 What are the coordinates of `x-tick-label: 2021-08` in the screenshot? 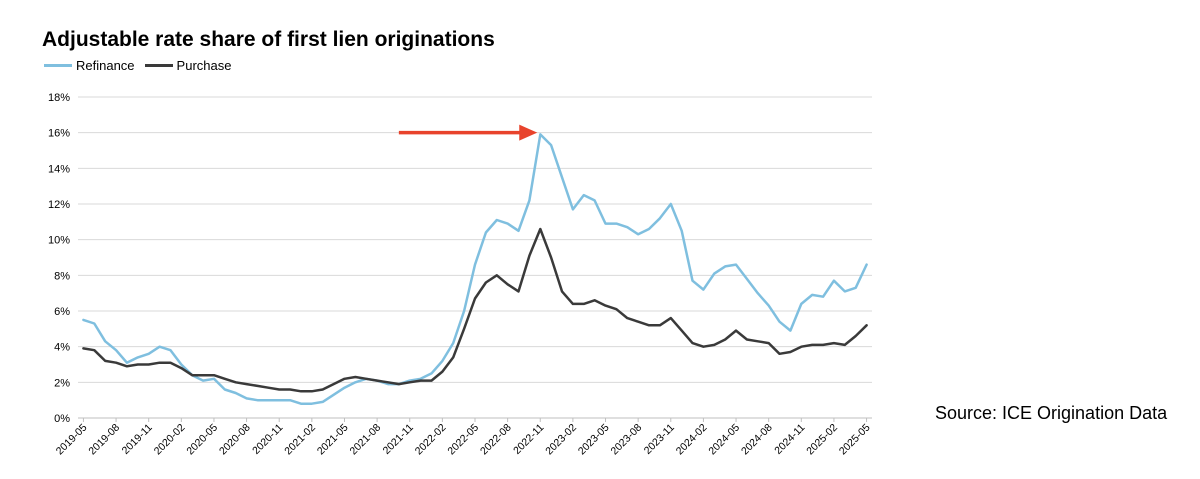 It's located at (365, 440).